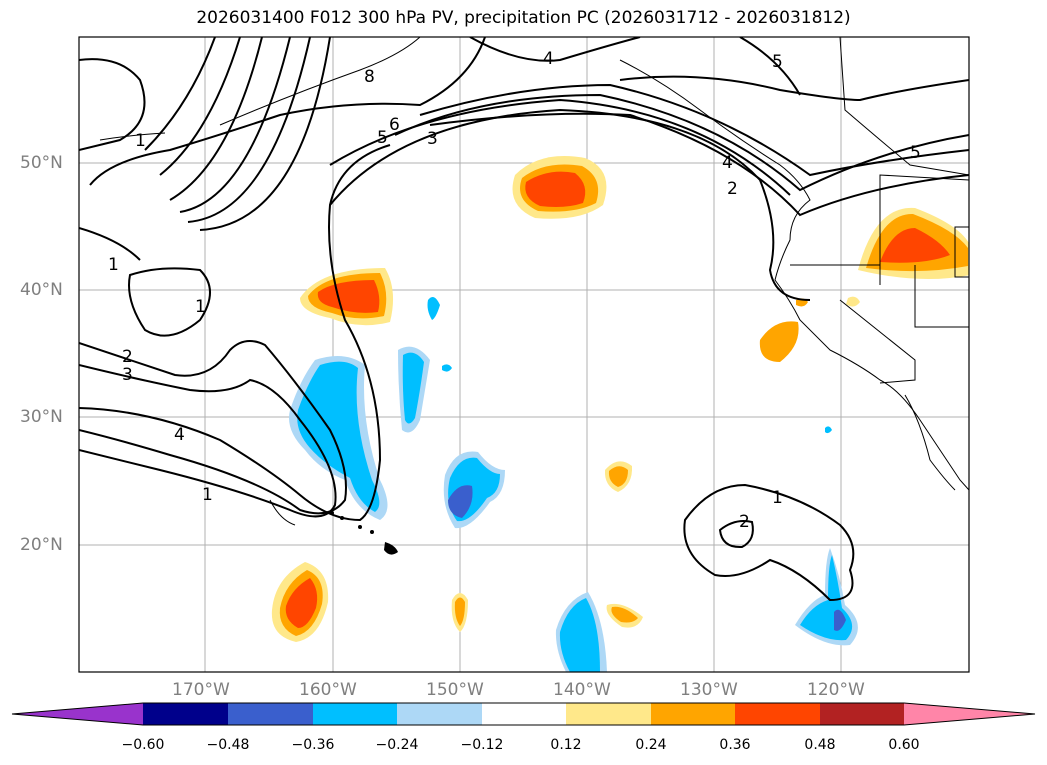  I want to click on lat-label: 40°N, so click(41, 290).